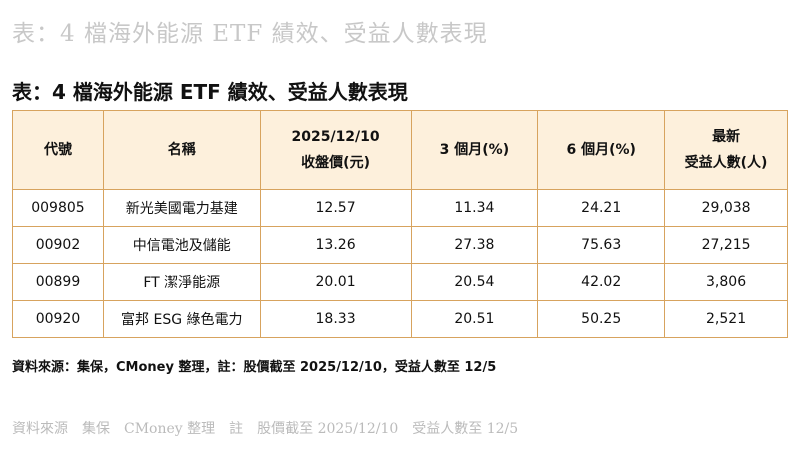  I want to click on table-cell: 27.38, so click(474, 245).